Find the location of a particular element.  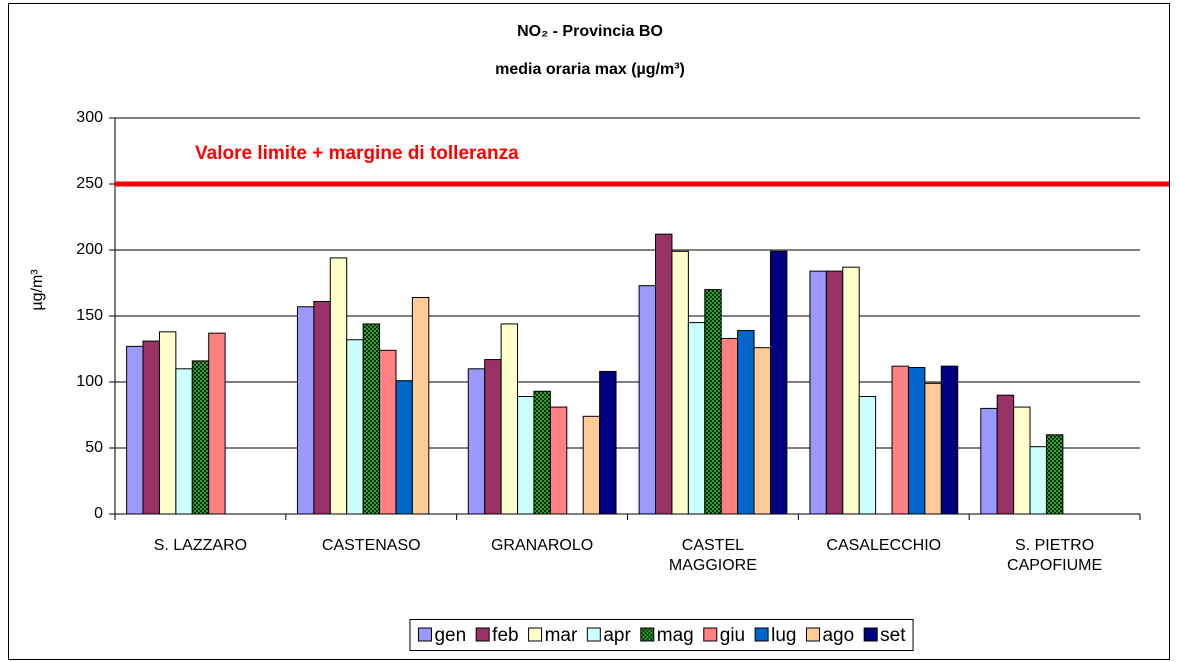

legend-label: apr is located at coordinates (617, 635).